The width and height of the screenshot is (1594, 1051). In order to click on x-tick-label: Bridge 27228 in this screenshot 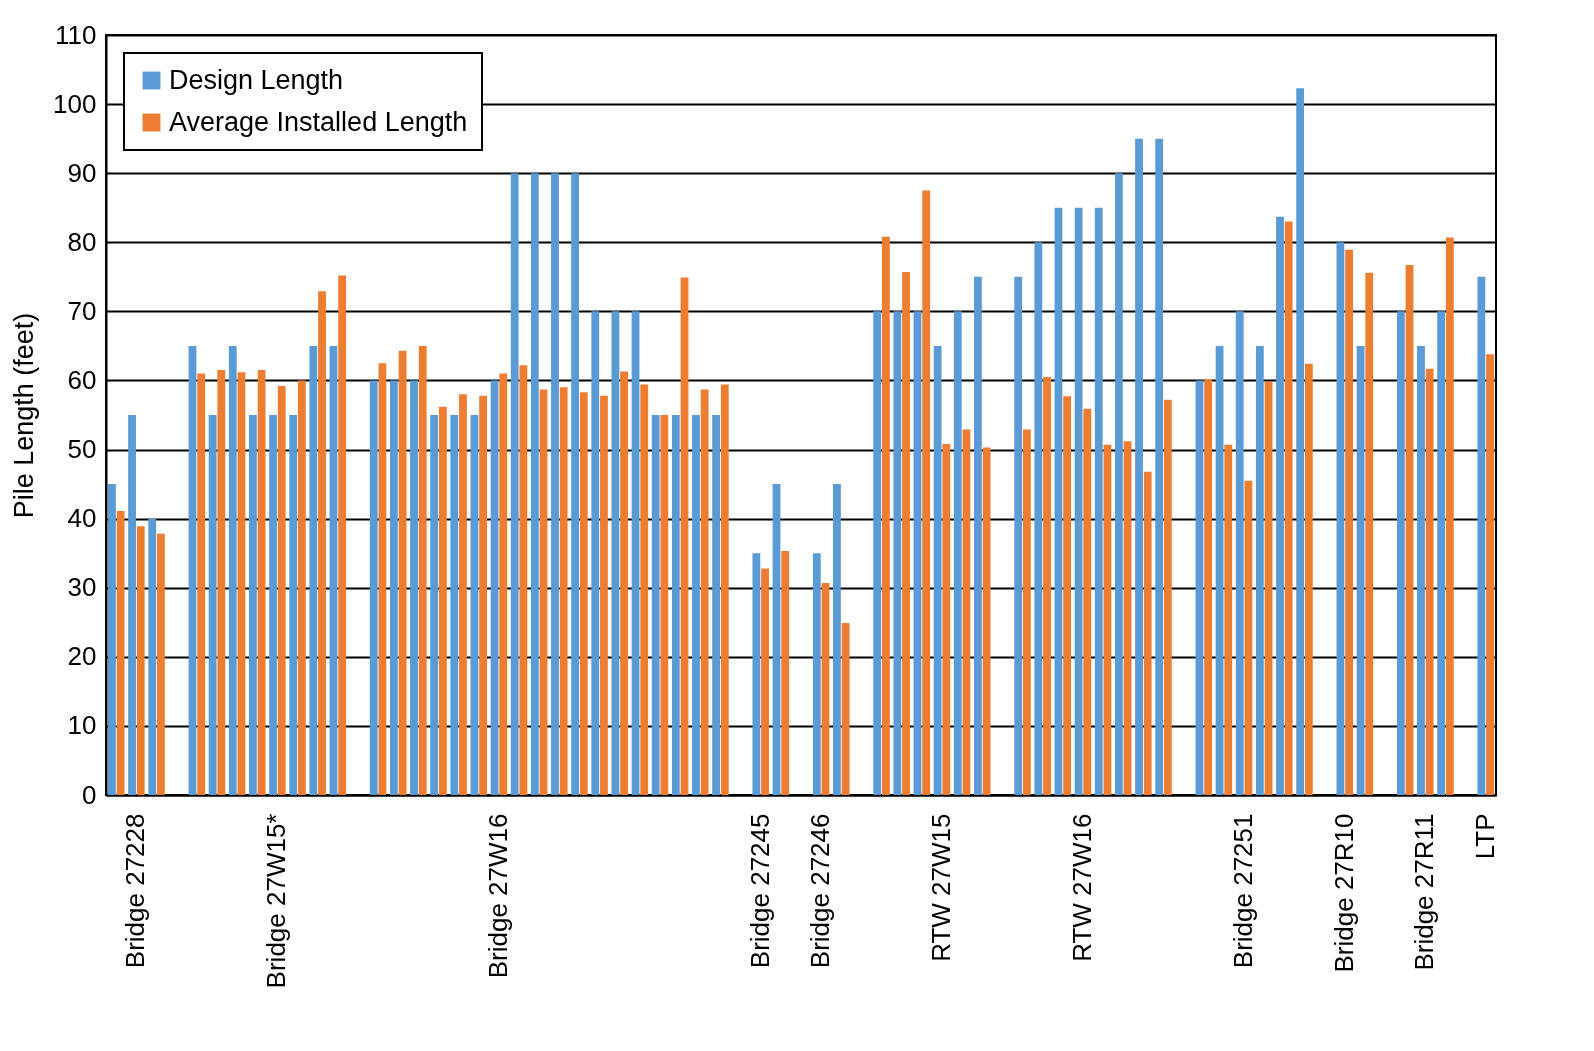, I will do `click(135, 891)`.